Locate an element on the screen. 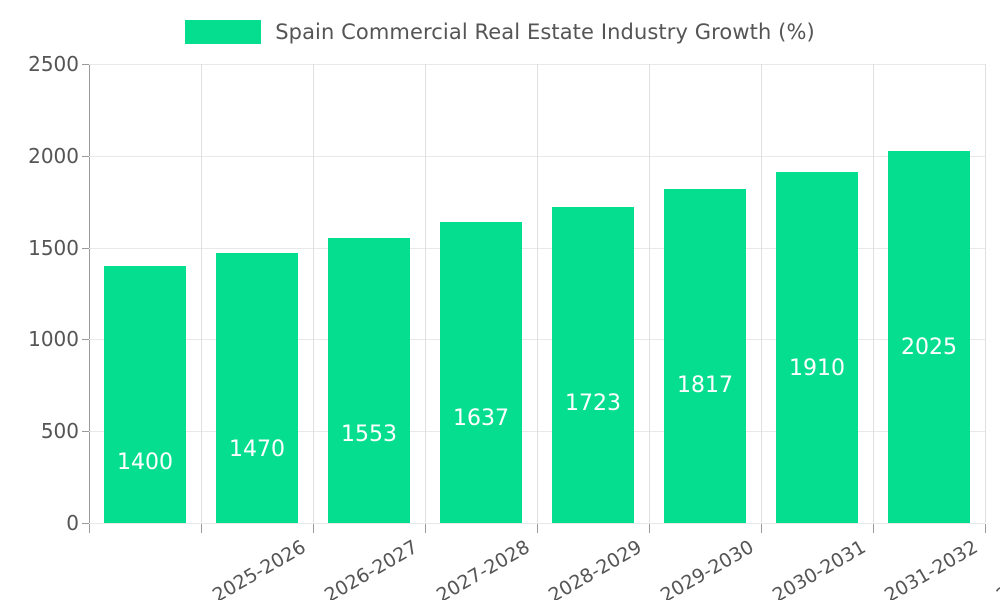 This screenshot has height=600, width=1000. bar-value-label: 1637 is located at coordinates (480, 419).